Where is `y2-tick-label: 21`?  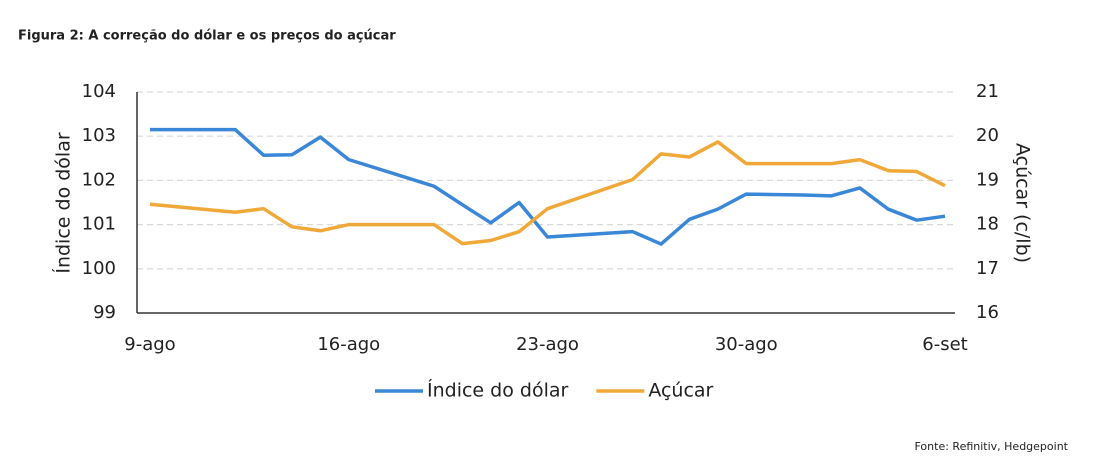
y2-tick-label: 21 is located at coordinates (987, 91).